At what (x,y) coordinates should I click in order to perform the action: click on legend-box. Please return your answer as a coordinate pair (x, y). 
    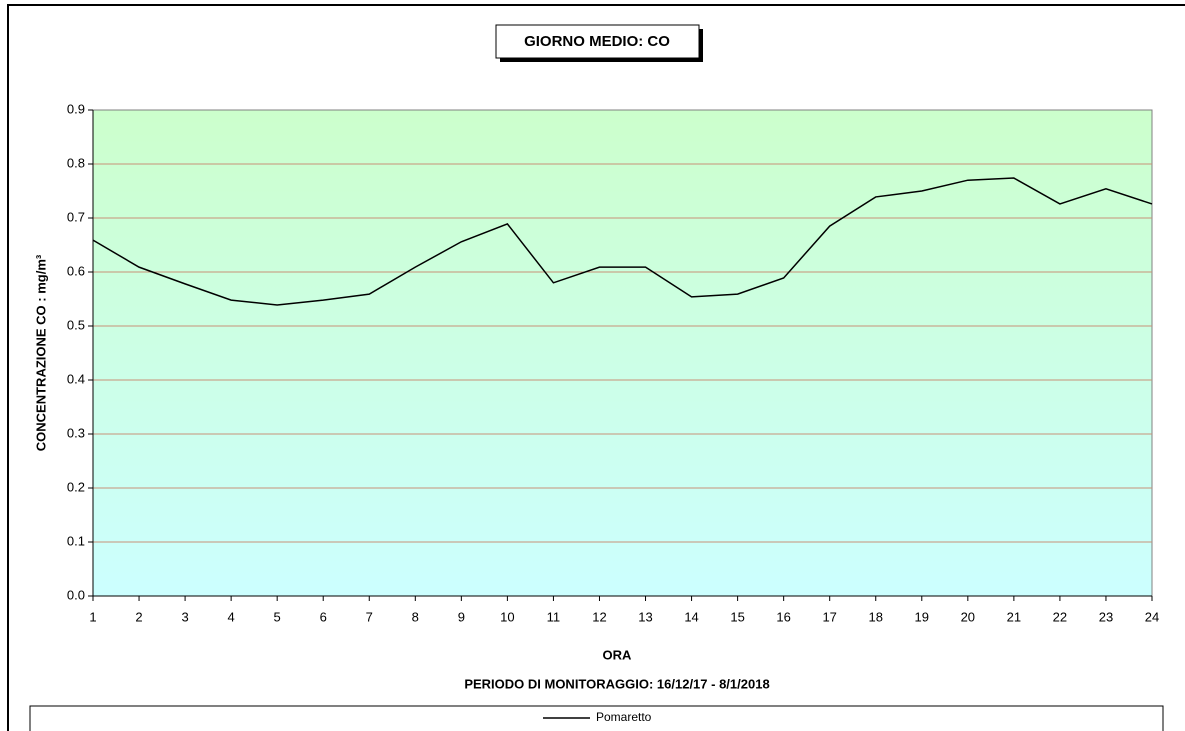
    Looking at the image, I should click on (596, 718).